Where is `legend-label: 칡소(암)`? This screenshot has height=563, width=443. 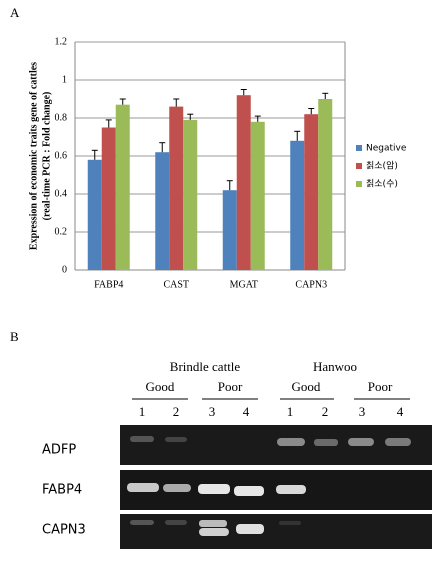 legend-label: 칡소(암) is located at coordinates (382, 166).